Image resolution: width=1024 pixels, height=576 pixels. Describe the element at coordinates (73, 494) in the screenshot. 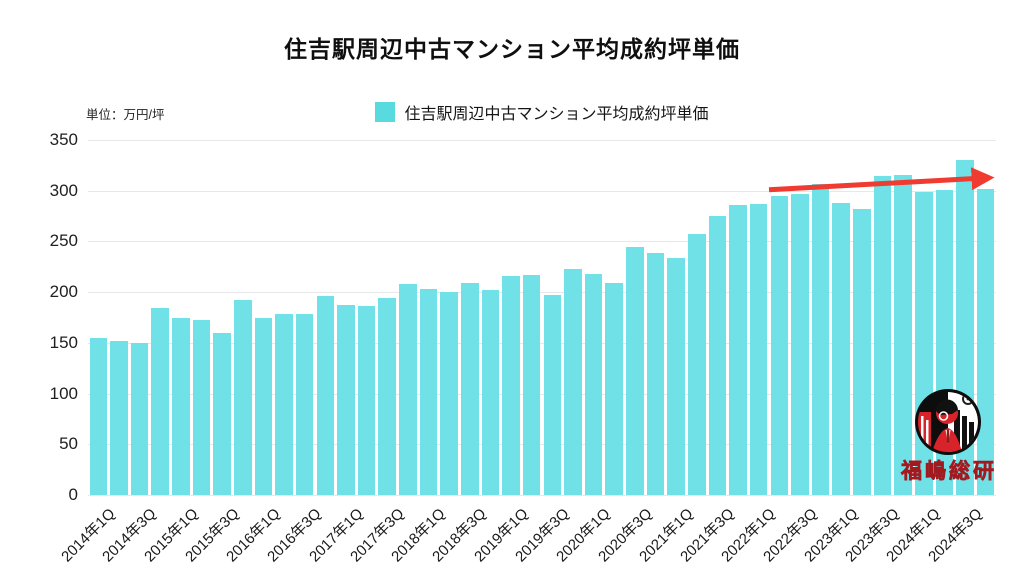

I see `y-tick-label: 0` at that location.